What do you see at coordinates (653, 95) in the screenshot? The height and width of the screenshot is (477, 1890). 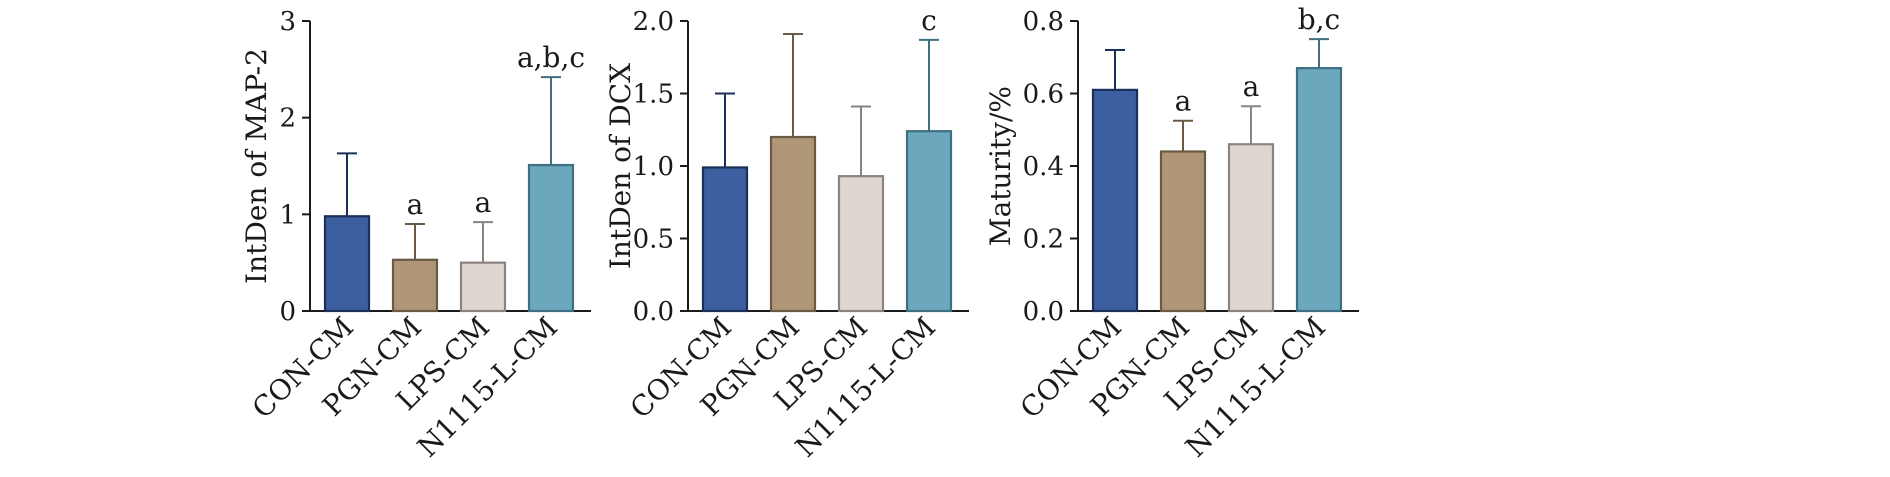 I see `y-tick-label: 1.5` at bounding box center [653, 95].